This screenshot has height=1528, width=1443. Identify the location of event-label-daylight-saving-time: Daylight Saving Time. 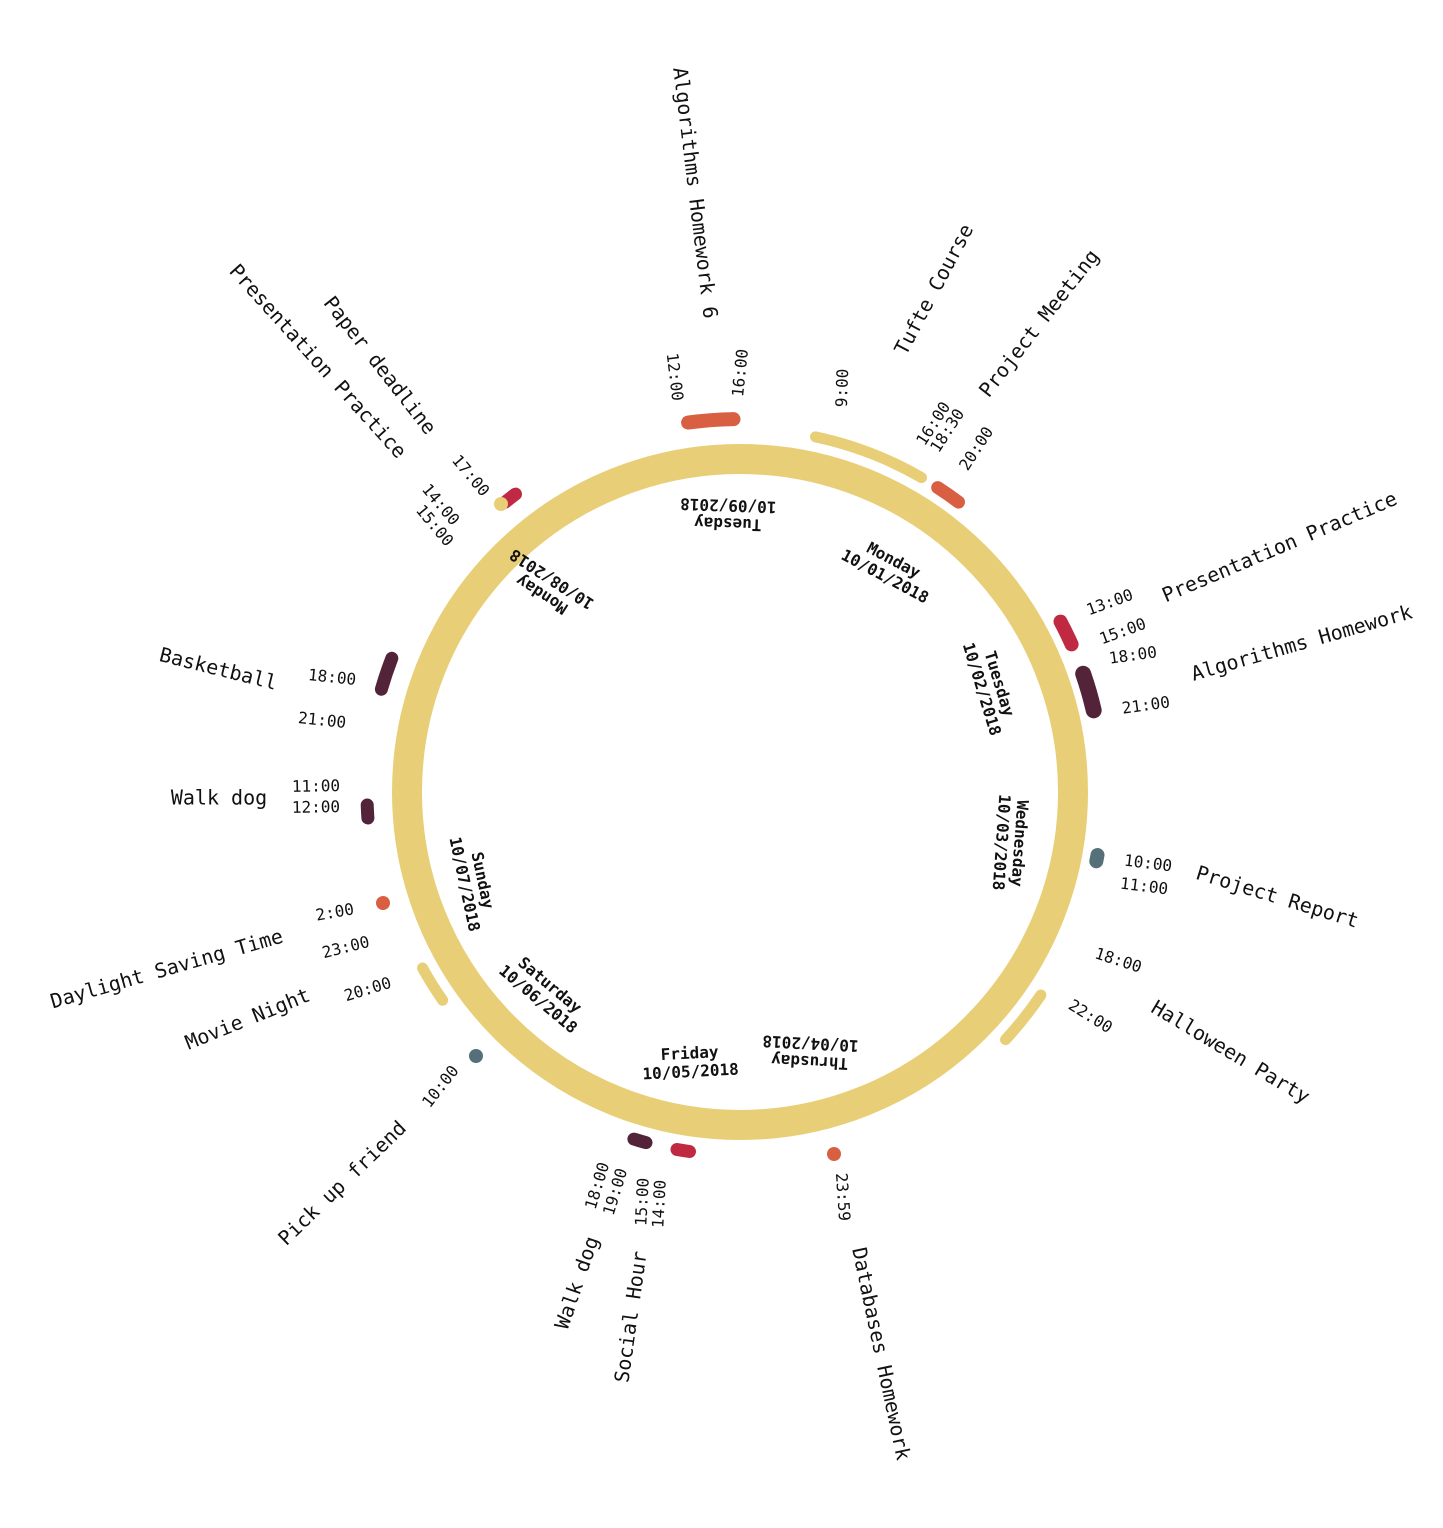
(167, 968).